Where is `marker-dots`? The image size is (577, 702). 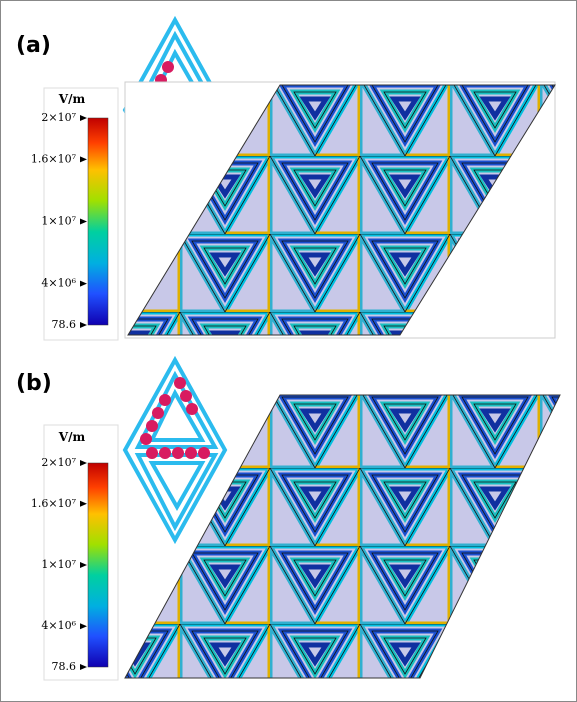 marker-dots is located at coordinates (175, 418).